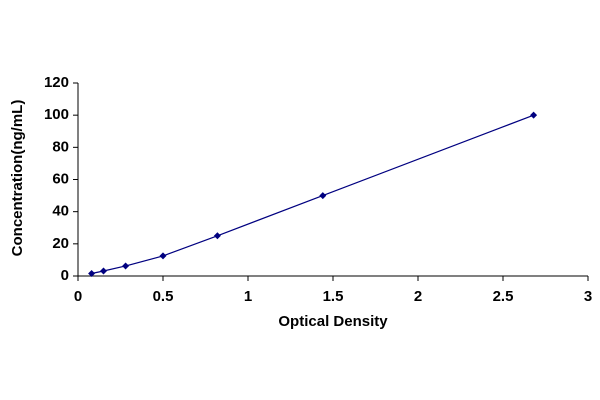  I want to click on y-axis-label: Concentration(ng/mL), so click(17, 178).